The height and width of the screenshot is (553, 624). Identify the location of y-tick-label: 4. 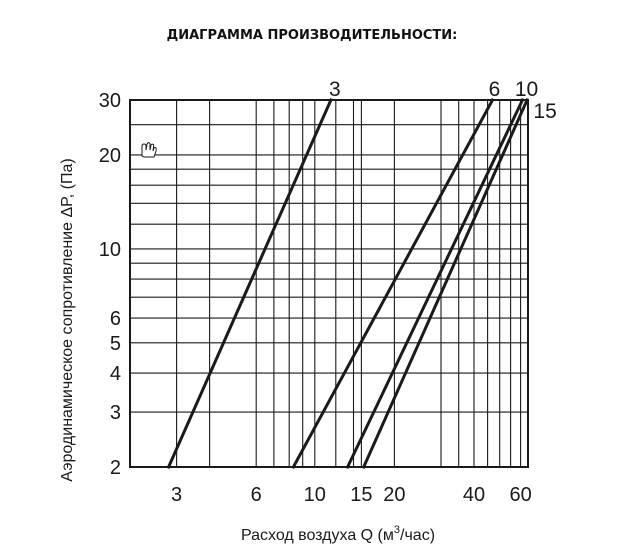
(115, 374).